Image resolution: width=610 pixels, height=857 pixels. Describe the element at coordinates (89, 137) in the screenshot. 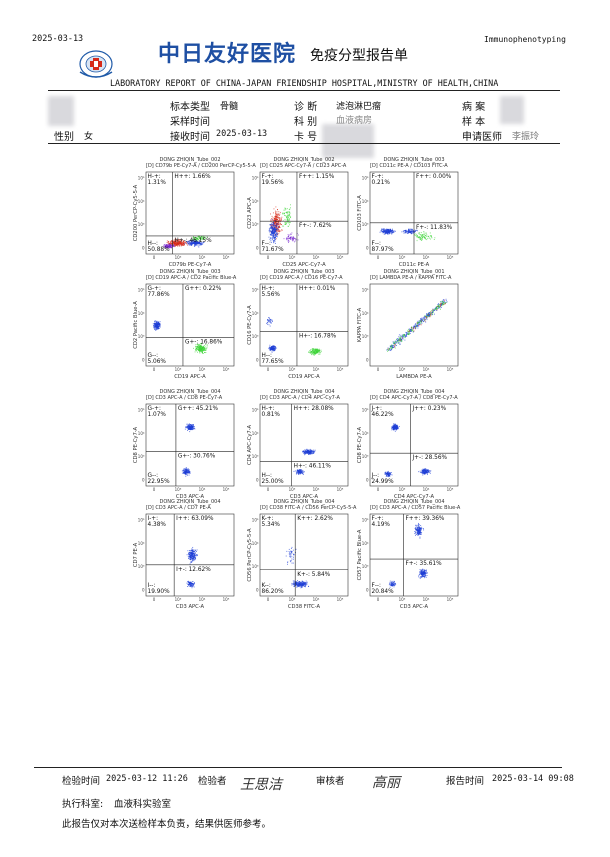

I see `sex-value: 女` at that location.